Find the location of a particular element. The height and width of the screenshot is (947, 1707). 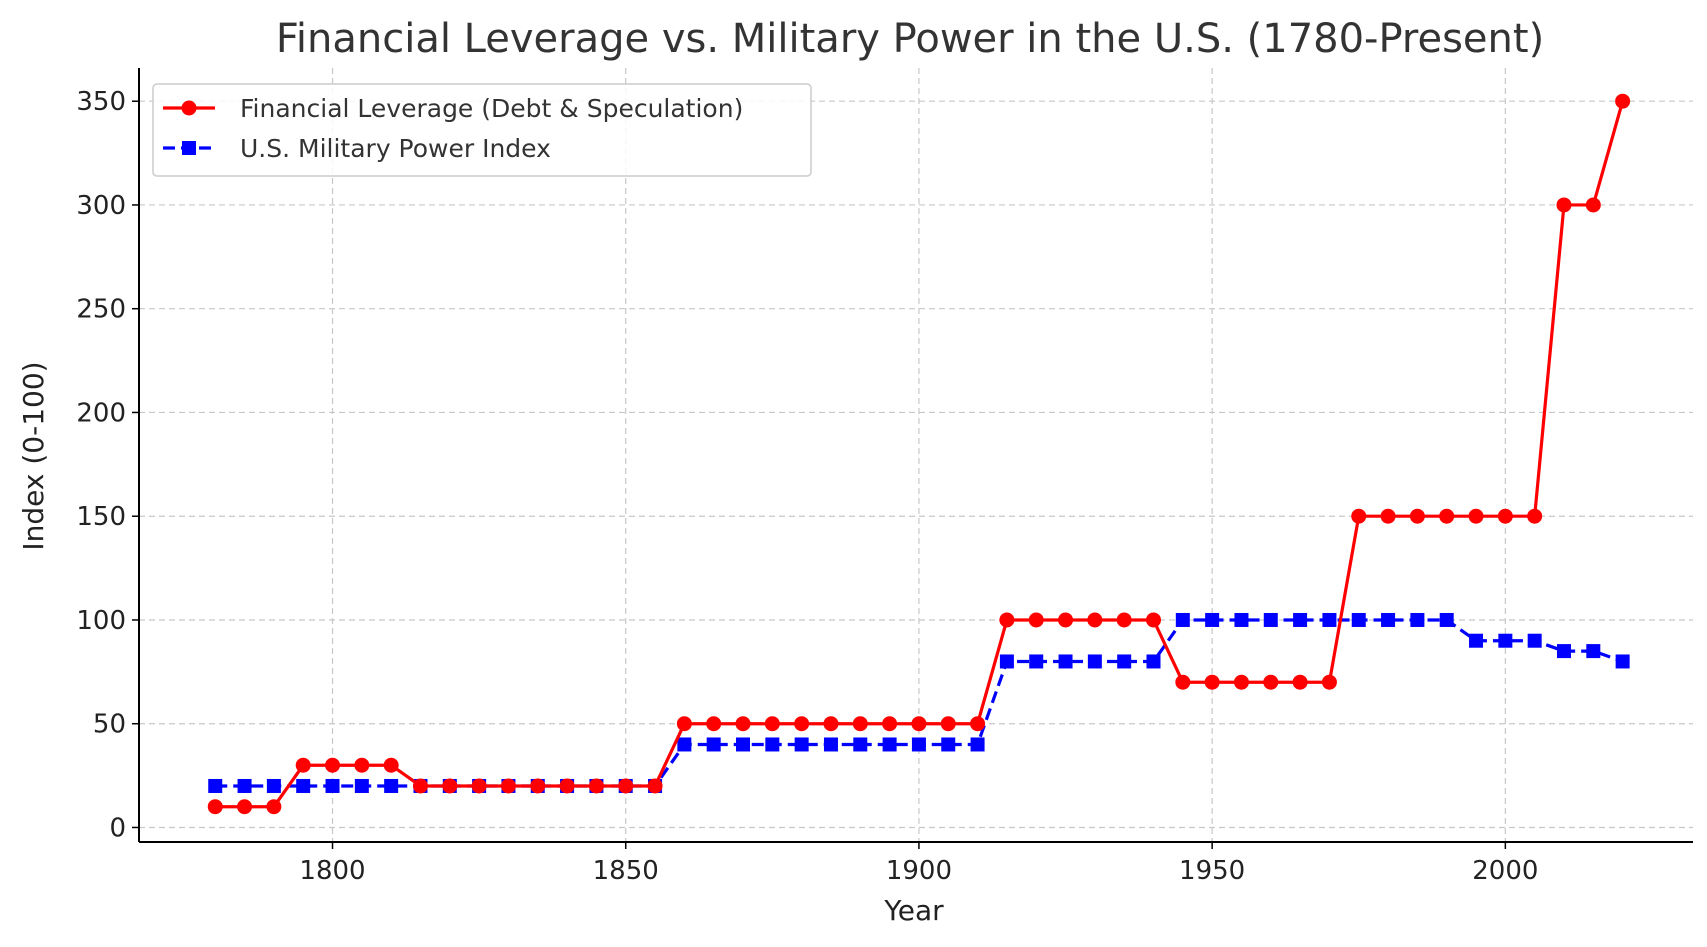

y-tick-label: 200 is located at coordinates (101, 413).